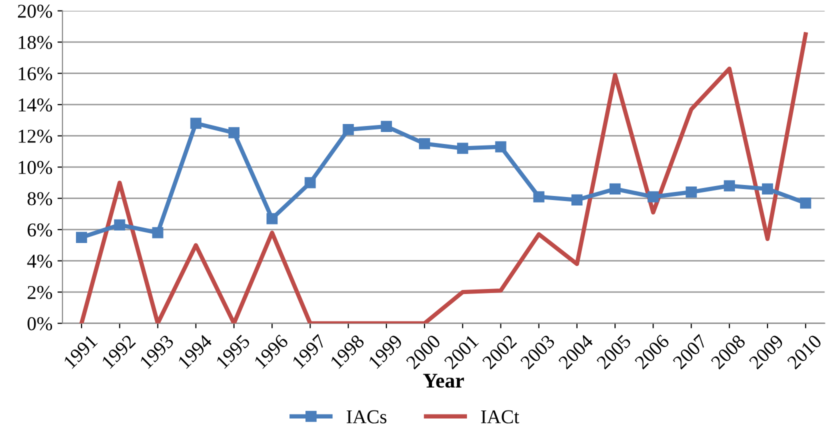 This screenshot has width=833, height=434. I want to click on y-tick-label: 16%, so click(35, 73).